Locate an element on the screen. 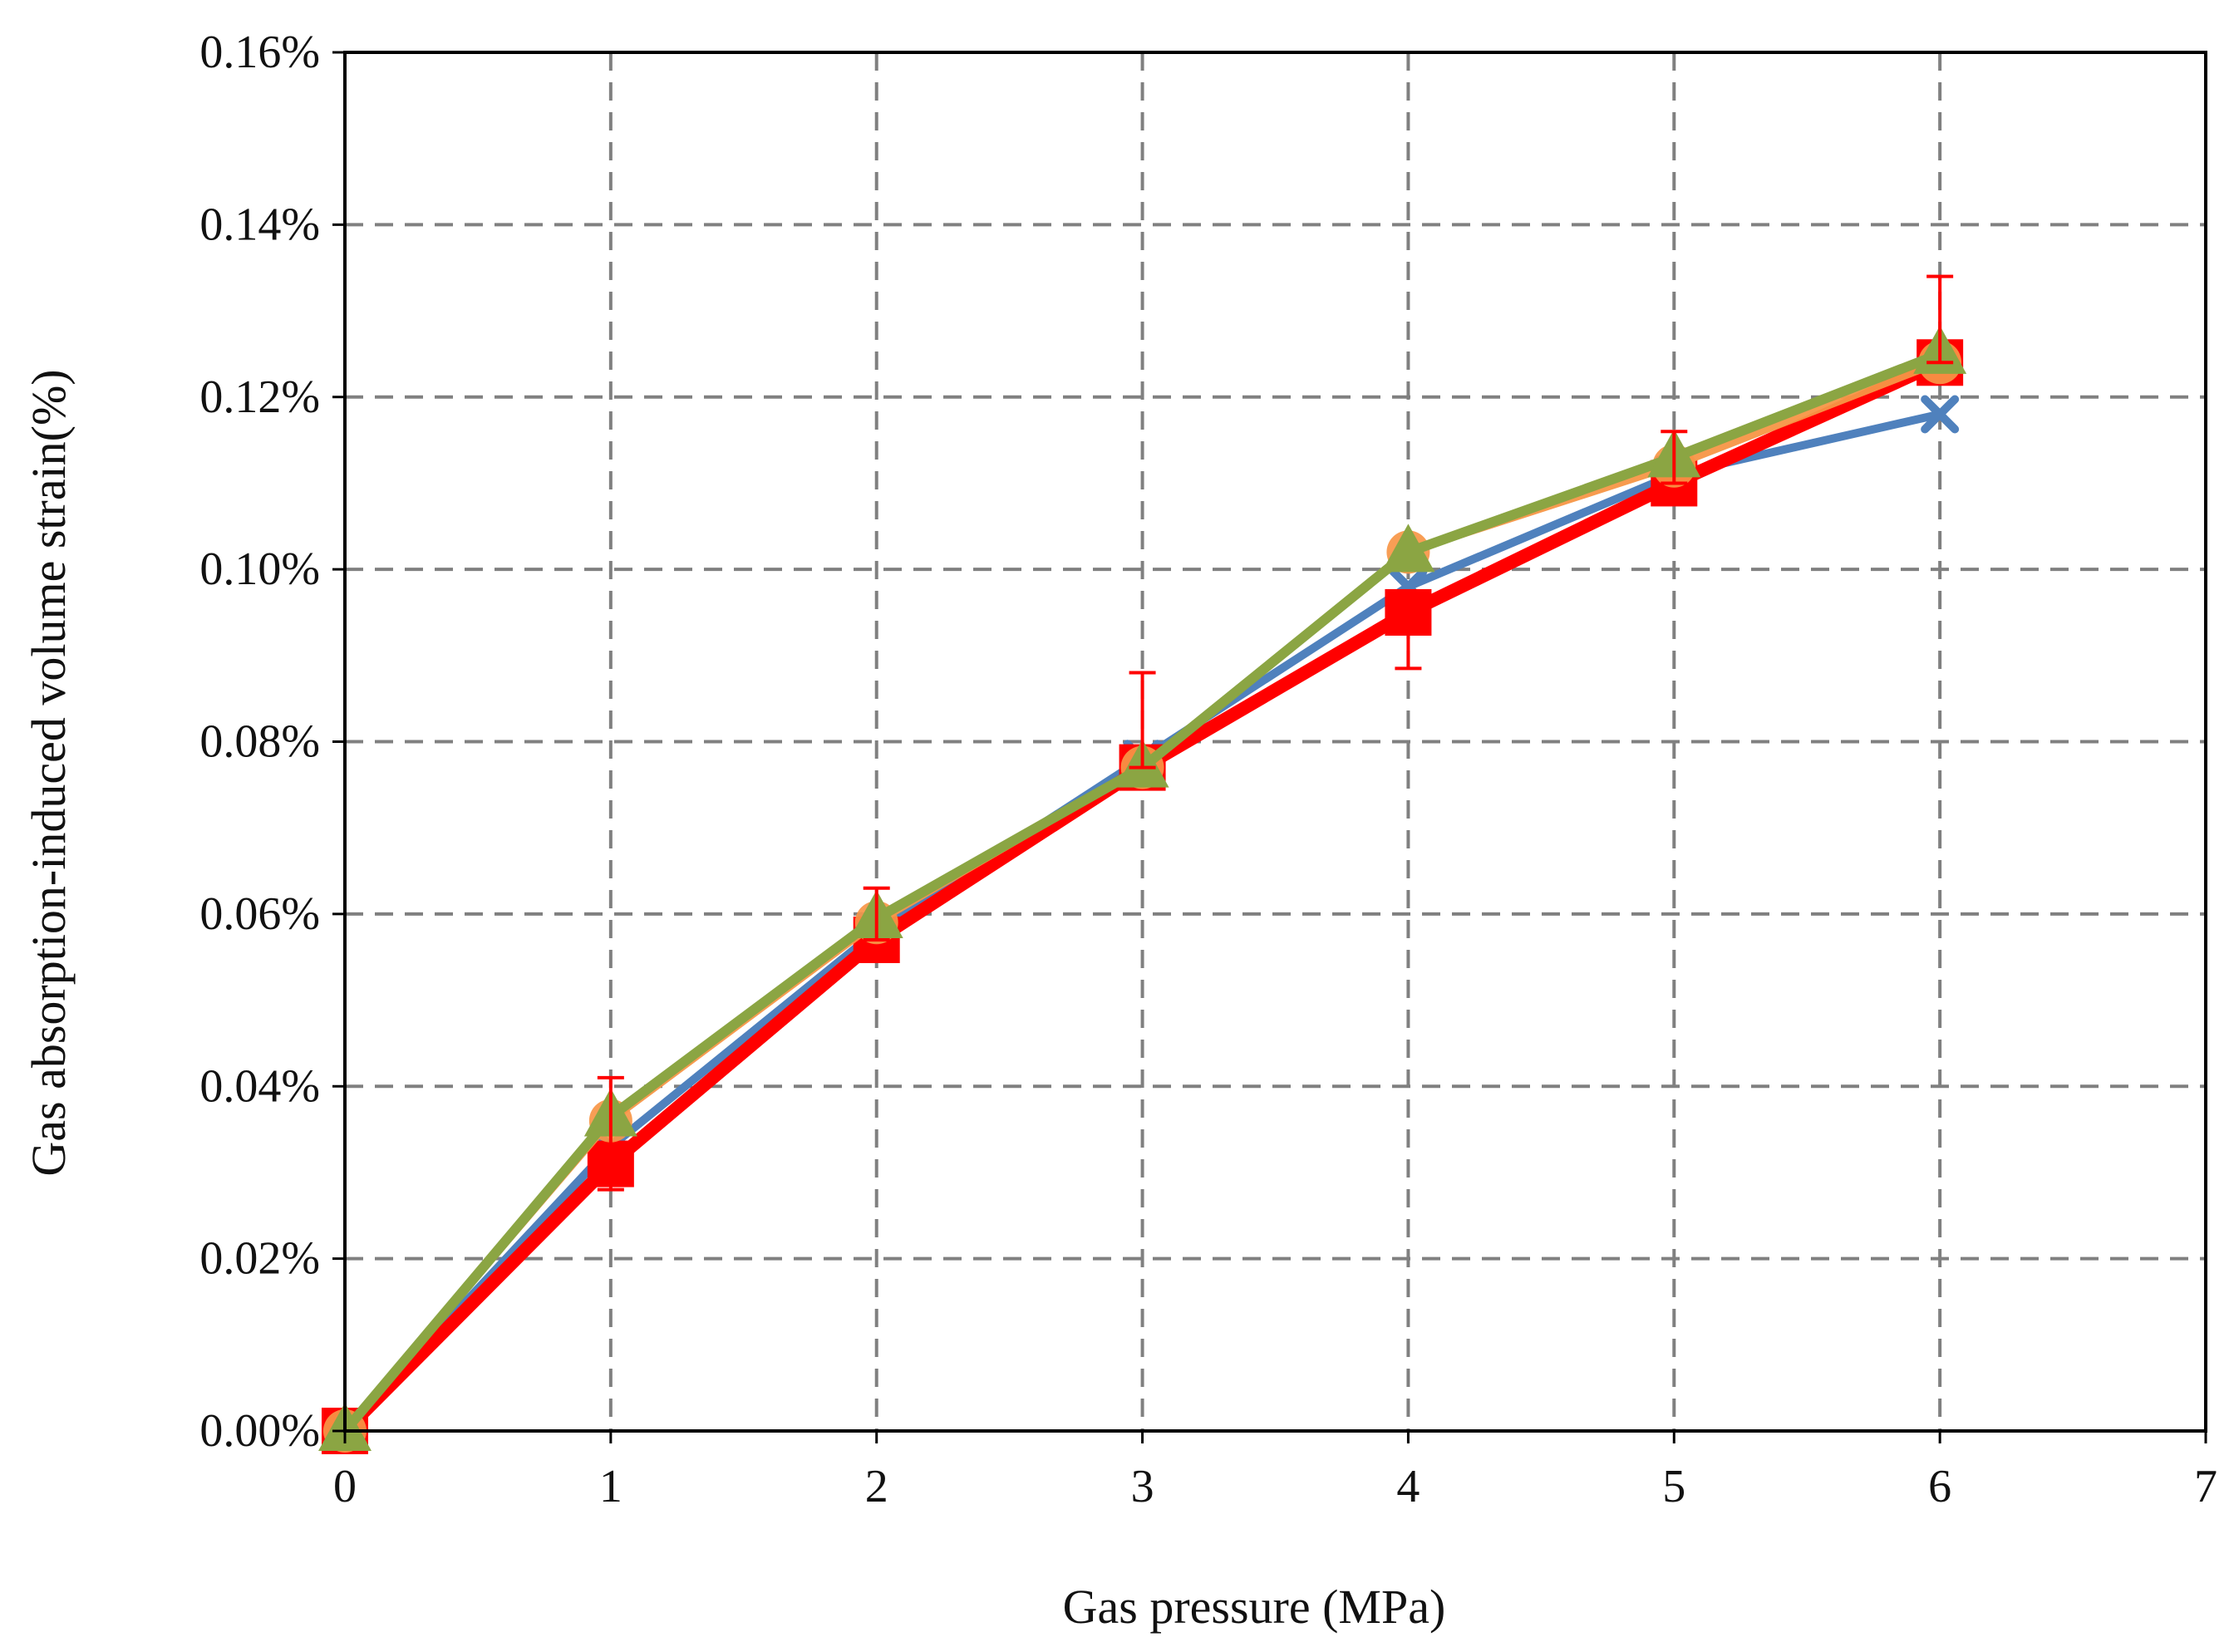 This screenshot has height=1652, width=2229. y-tick-label: 0.06% is located at coordinates (259, 914).